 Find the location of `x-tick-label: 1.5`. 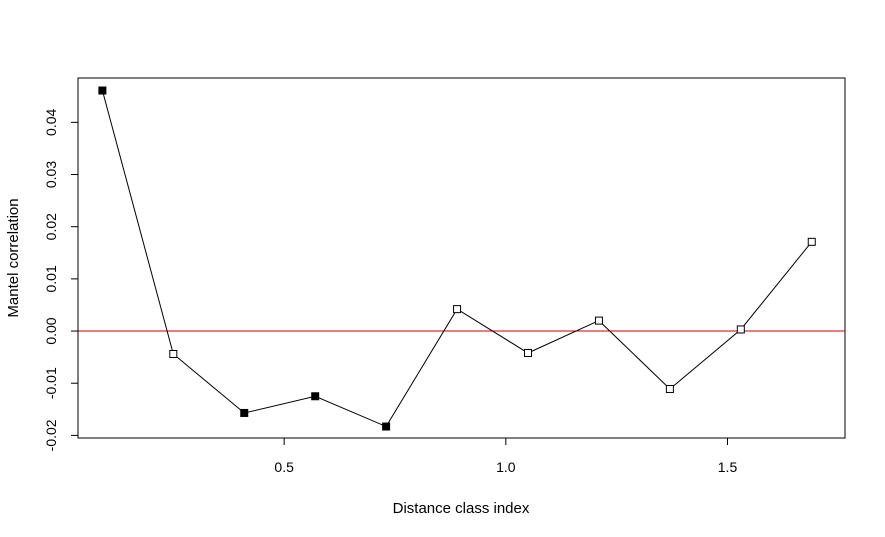

x-tick-label: 1.5 is located at coordinates (728, 467).